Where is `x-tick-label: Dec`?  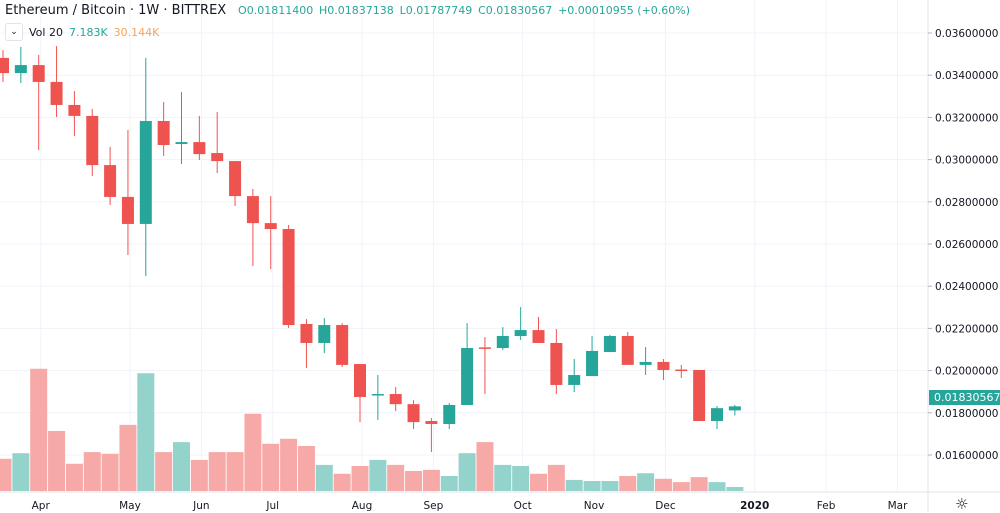 x-tick-label: Dec is located at coordinates (665, 506).